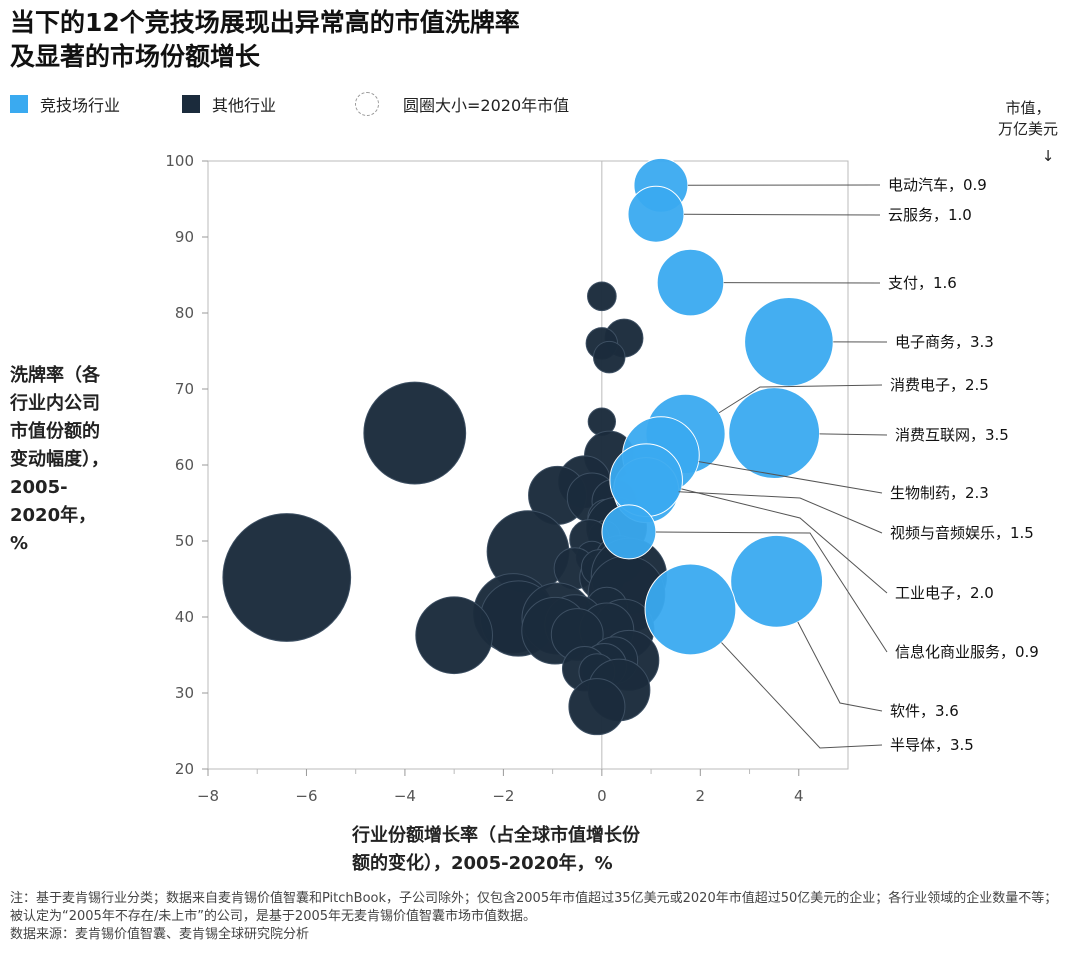 The image size is (1080, 959). Describe the element at coordinates (503, 796) in the screenshot. I see `x-tick-label: −2` at that location.